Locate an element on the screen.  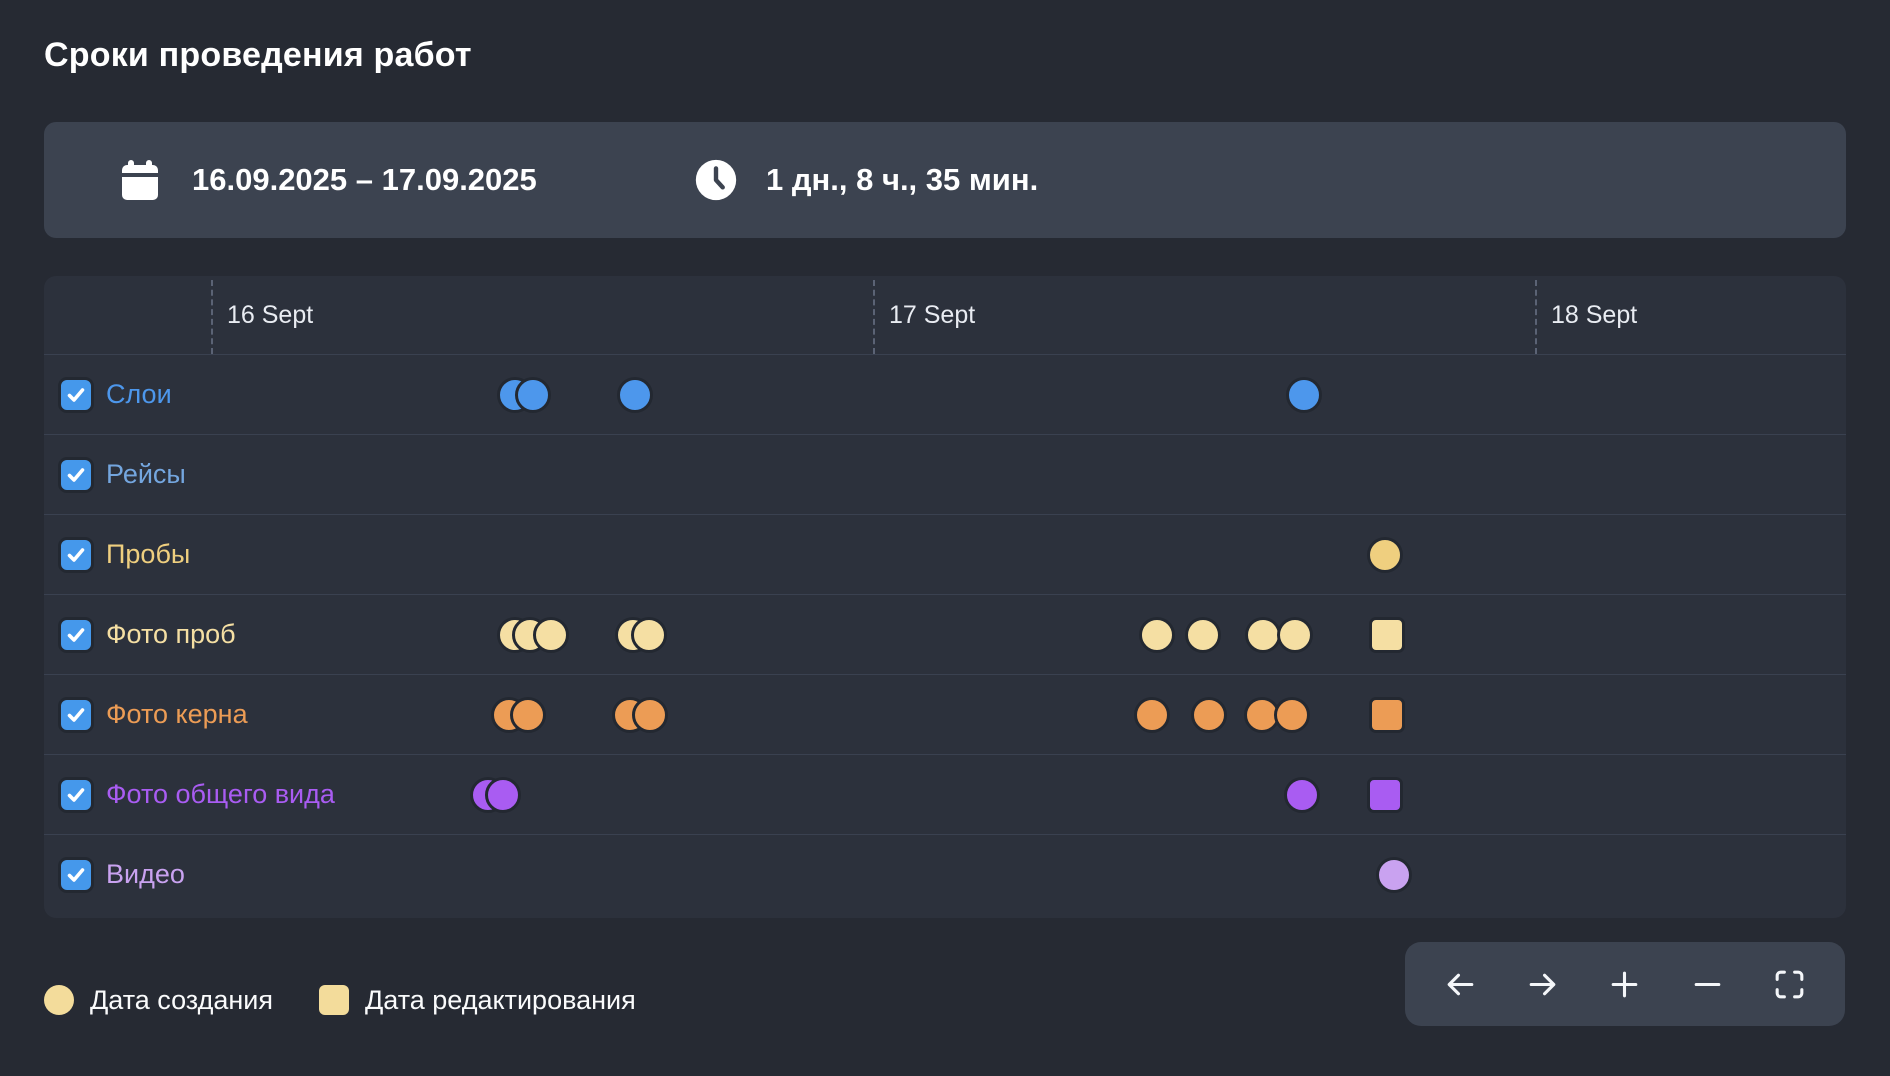
row-label: Пробы is located at coordinates (148, 554).